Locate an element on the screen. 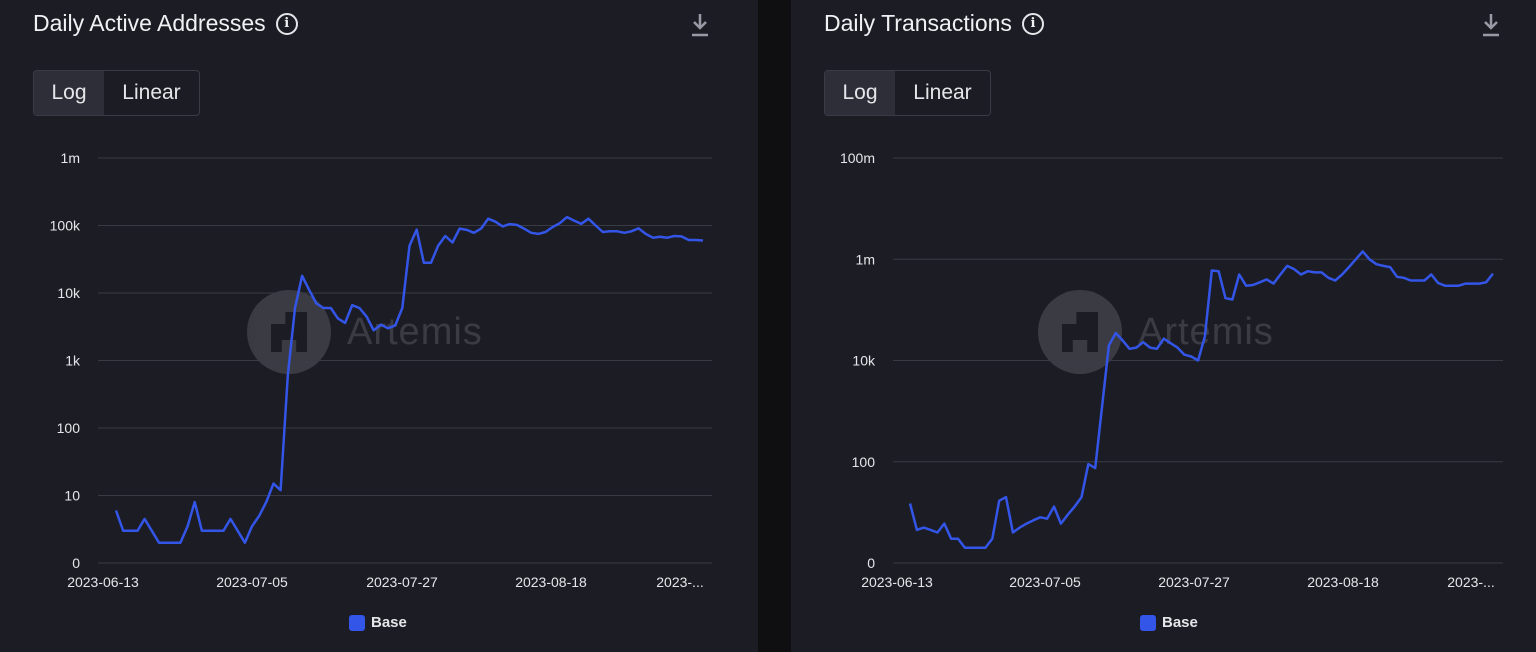 Image resolution: width=1536 pixels, height=652 pixels. y-tick-label: 1k is located at coordinates (73, 361).